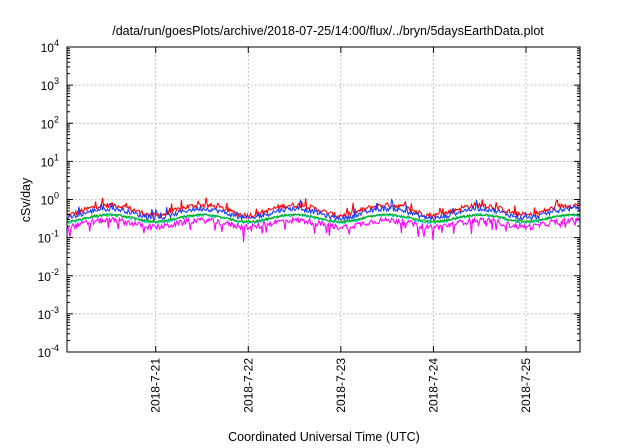 The height and width of the screenshot is (448, 640). I want to click on y-tick-label: 10⁻¹, so click(48, 237).